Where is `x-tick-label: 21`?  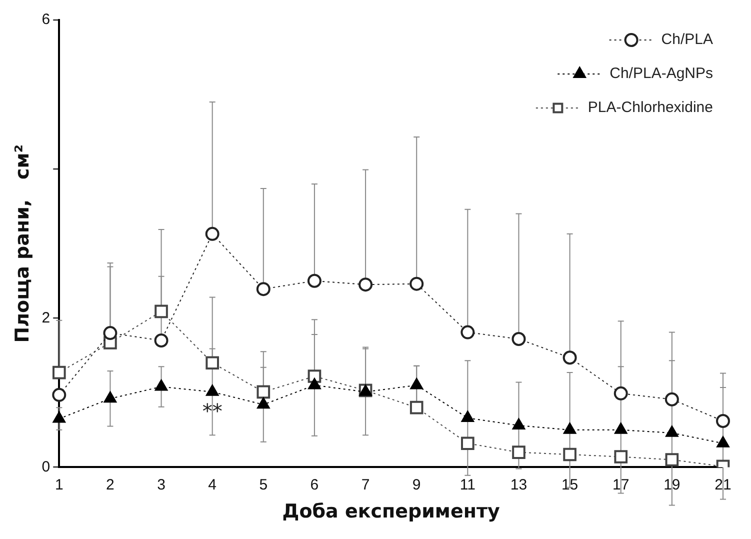 x-tick-label: 21 is located at coordinates (723, 485).